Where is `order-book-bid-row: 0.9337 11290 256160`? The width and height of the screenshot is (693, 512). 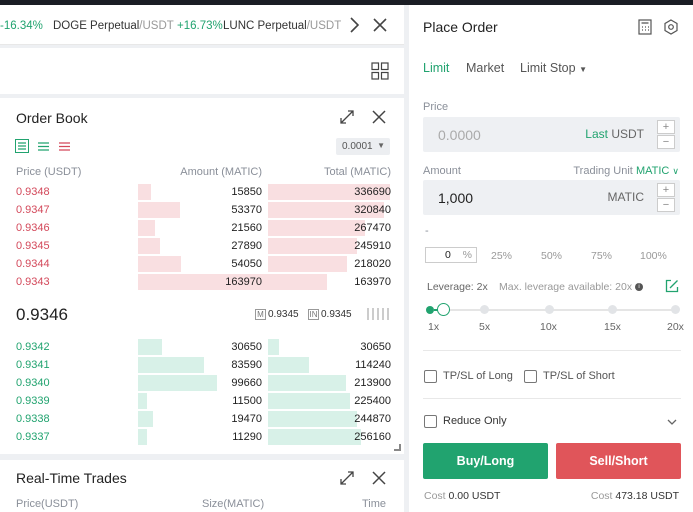
order-book-bid-row: 0.9337 11290 256160 is located at coordinates (202, 437).